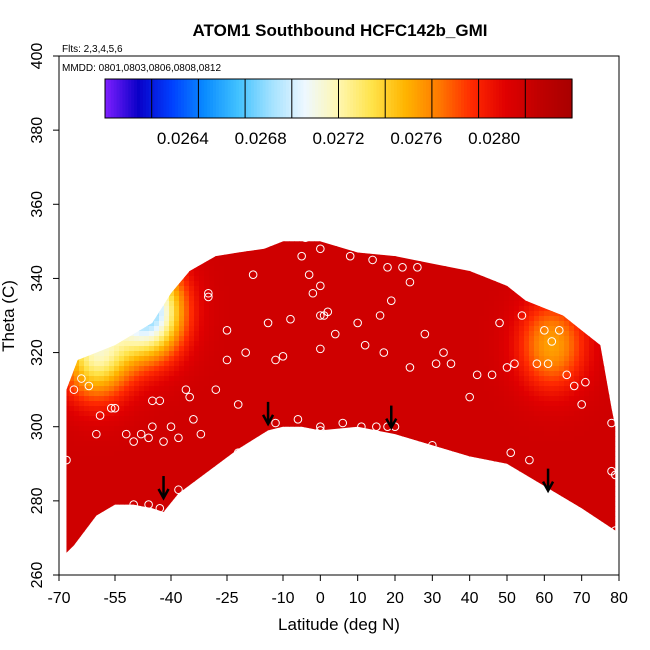 The image size is (650, 650). What do you see at coordinates (114, 598) in the screenshot?
I see `x-tick-label: -55` at bounding box center [114, 598].